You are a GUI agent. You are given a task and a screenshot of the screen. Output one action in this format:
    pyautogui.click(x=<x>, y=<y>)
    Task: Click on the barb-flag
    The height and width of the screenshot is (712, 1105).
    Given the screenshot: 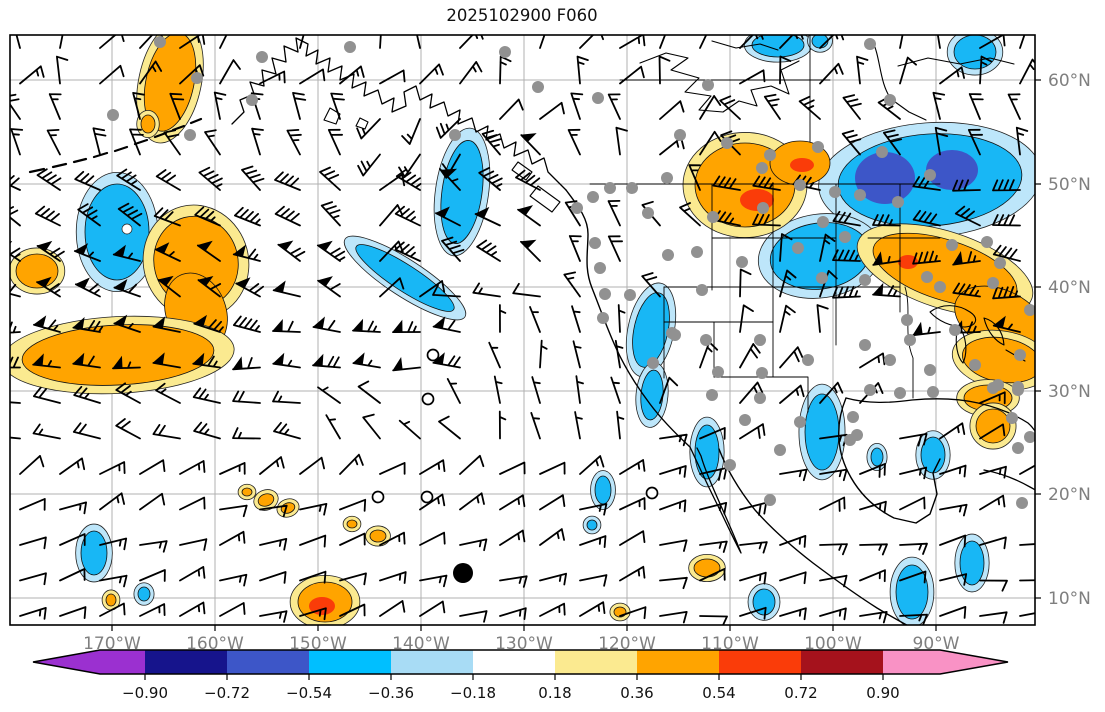 What is the action you would take?
    pyautogui.click(x=878, y=289)
    